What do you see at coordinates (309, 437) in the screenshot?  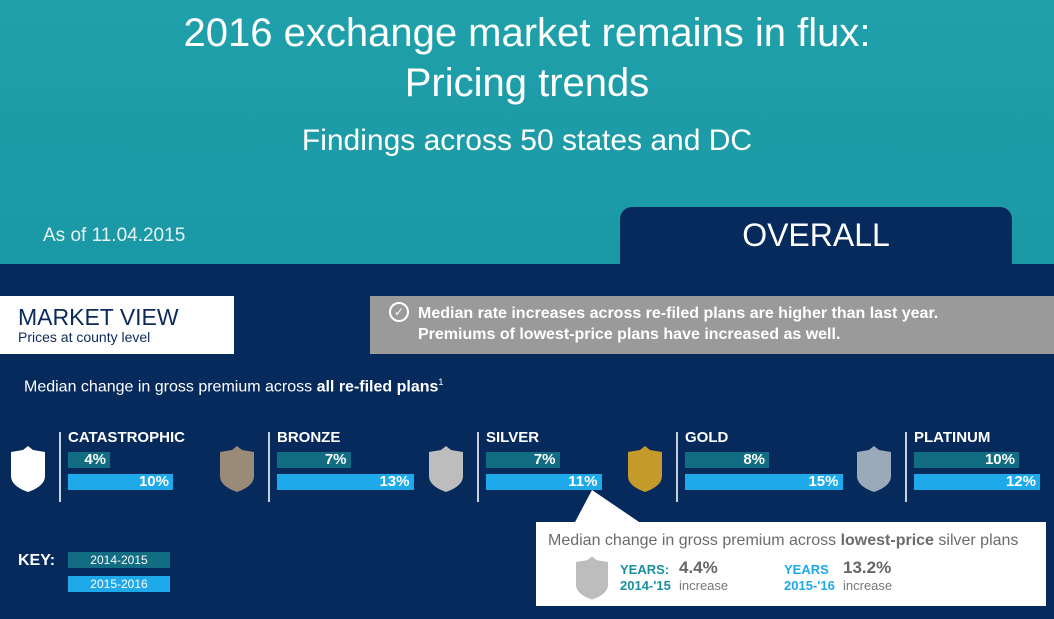 I see `tier-name: BRONZE` at bounding box center [309, 437].